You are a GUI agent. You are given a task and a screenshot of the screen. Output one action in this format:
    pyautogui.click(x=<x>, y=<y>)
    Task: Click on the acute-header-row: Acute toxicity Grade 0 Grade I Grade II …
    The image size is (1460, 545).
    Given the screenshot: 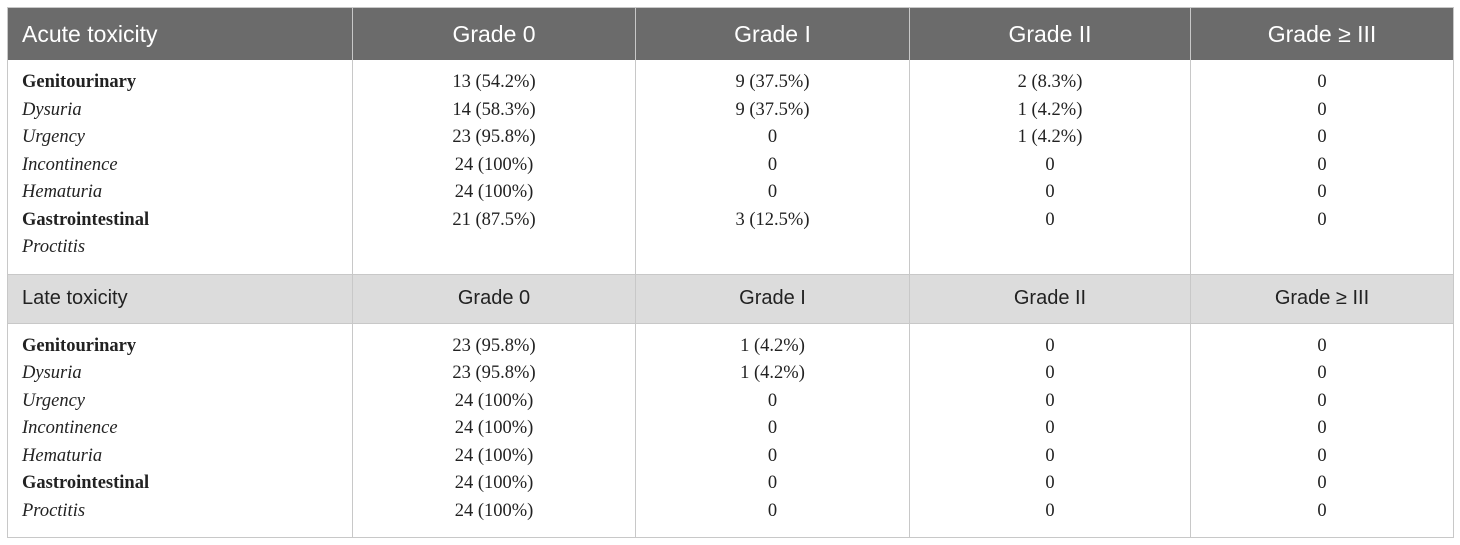 What is the action you would take?
    pyautogui.click(x=730, y=33)
    